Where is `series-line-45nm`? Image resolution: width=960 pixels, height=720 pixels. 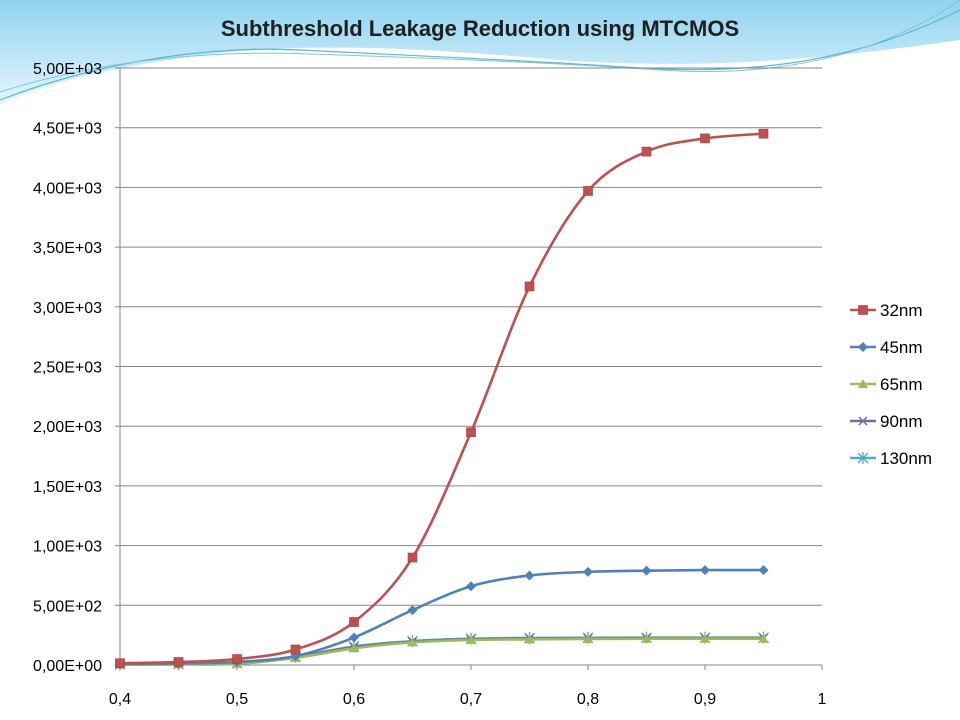
series-line-45nm is located at coordinates (441, 617).